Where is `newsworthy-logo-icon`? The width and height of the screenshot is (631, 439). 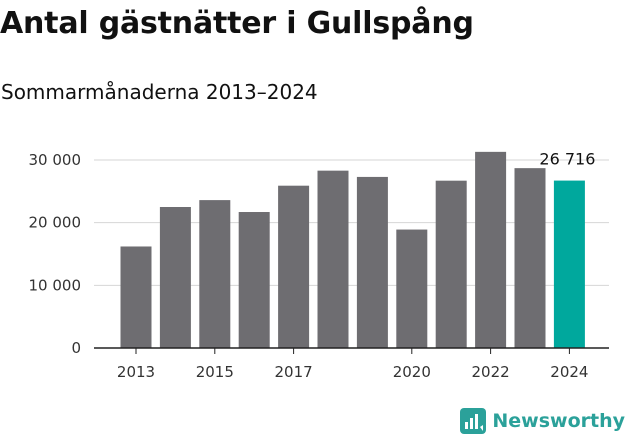
newsworthy-logo-icon is located at coordinates (473, 421).